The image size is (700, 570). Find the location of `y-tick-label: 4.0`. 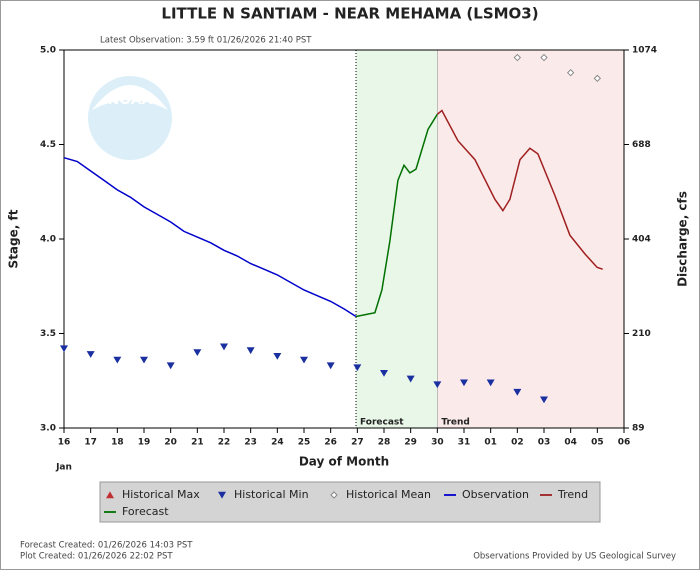

y-tick-label: 4.0 is located at coordinates (48, 240).